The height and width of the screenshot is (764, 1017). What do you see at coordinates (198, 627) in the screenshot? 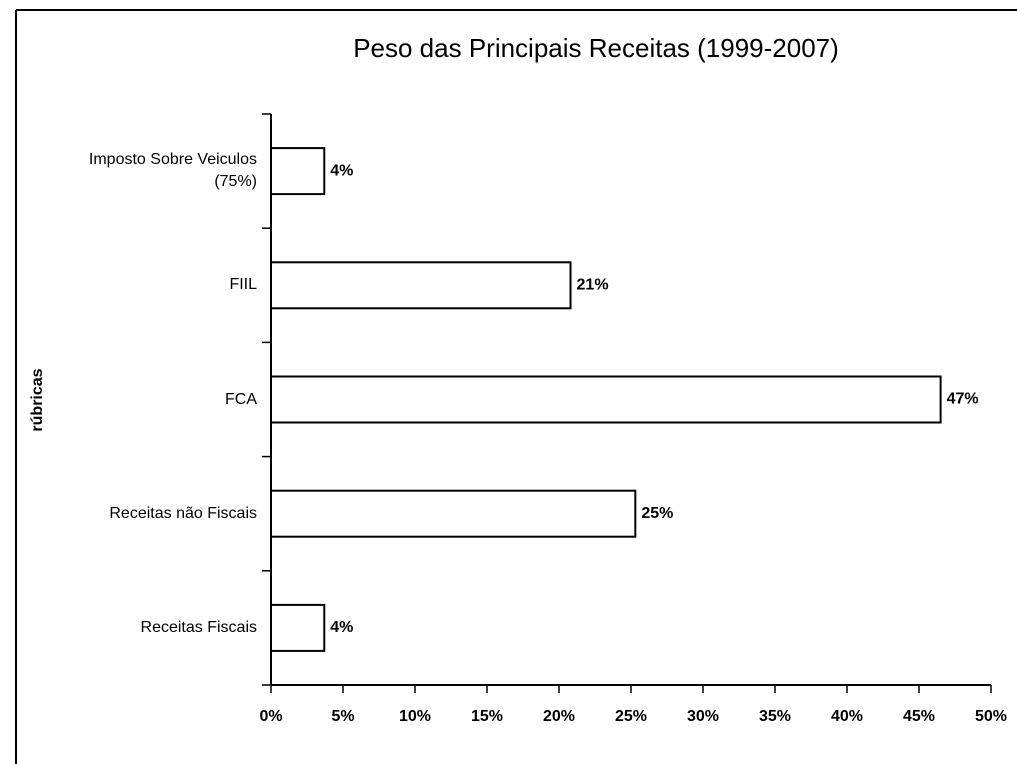
I see `y-tick-label: Receitas Fiscais` at bounding box center [198, 627].